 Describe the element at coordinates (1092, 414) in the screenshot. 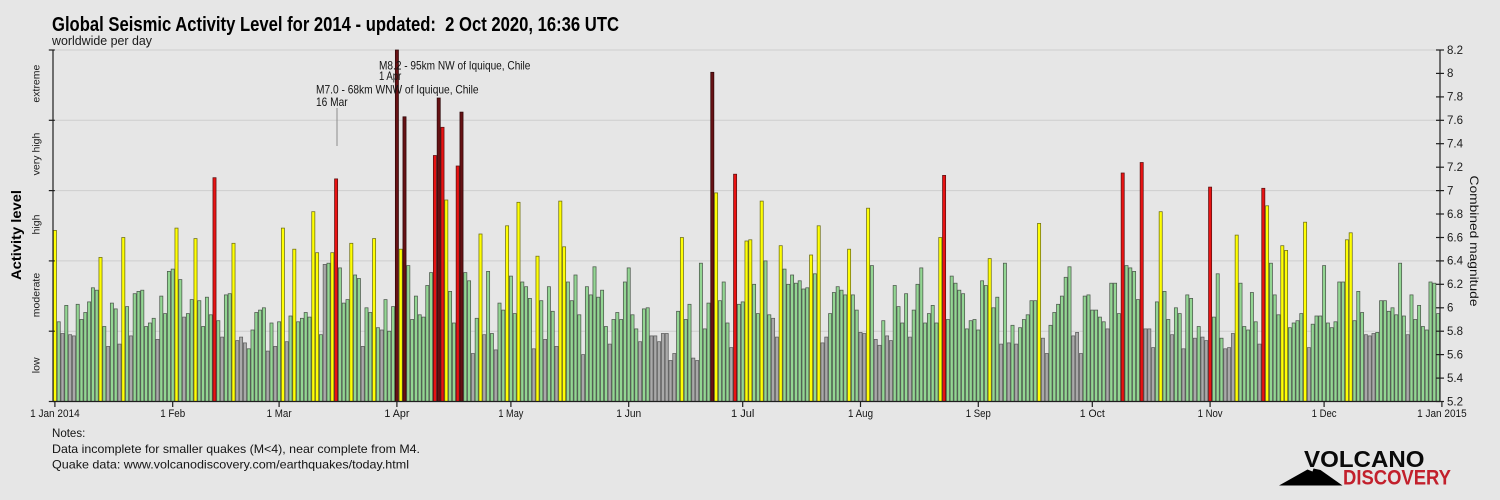

I see `svg-text: 1 Oct` at that location.